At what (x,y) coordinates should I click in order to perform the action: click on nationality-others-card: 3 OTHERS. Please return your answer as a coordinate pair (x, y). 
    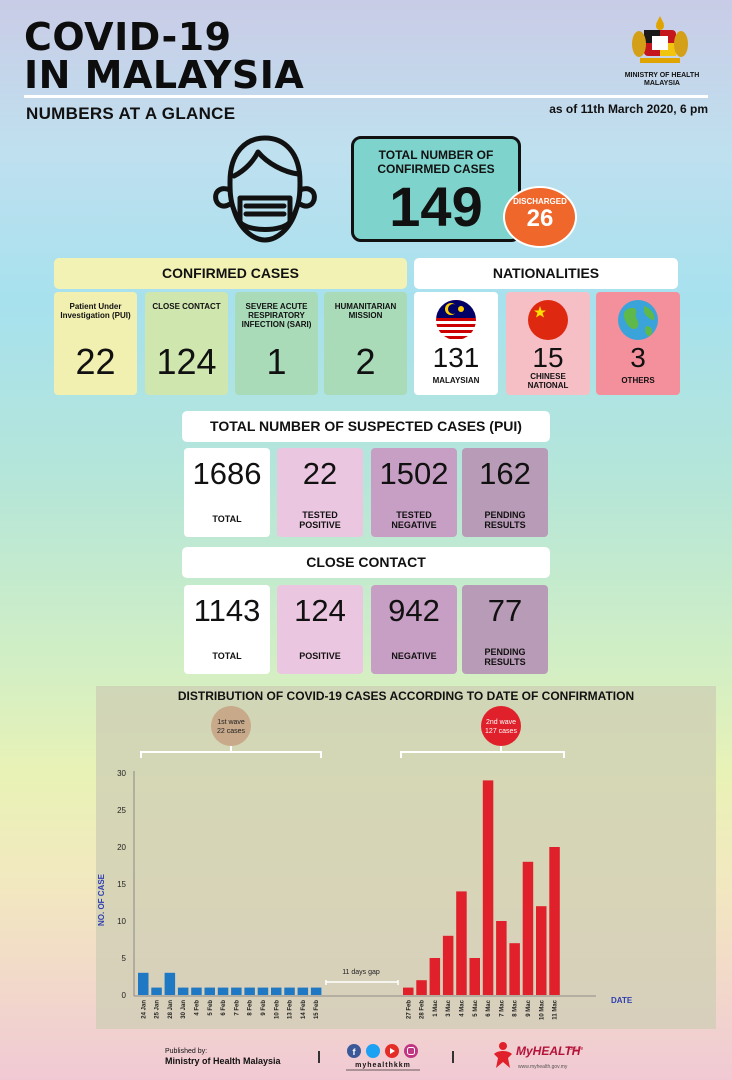
    Looking at the image, I should click on (638, 343).